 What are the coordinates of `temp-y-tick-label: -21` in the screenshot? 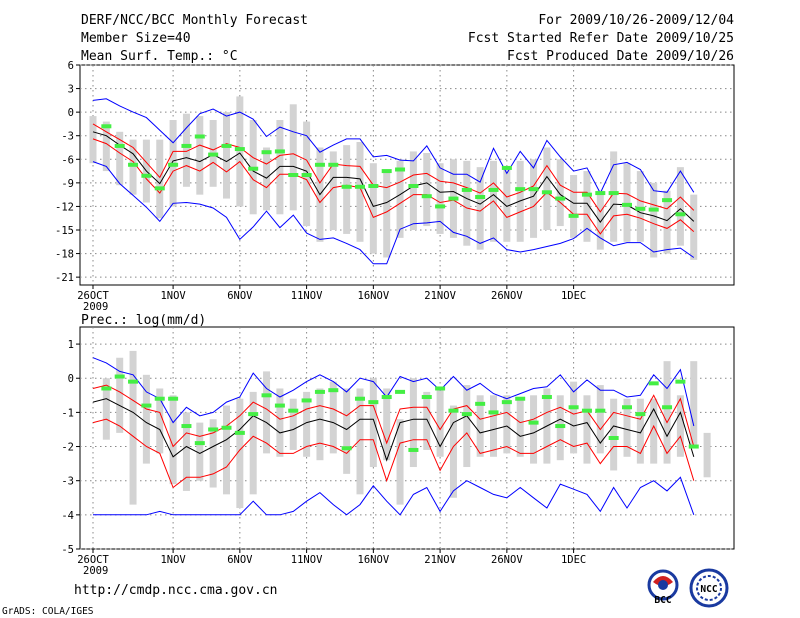 It's located at (64, 278).